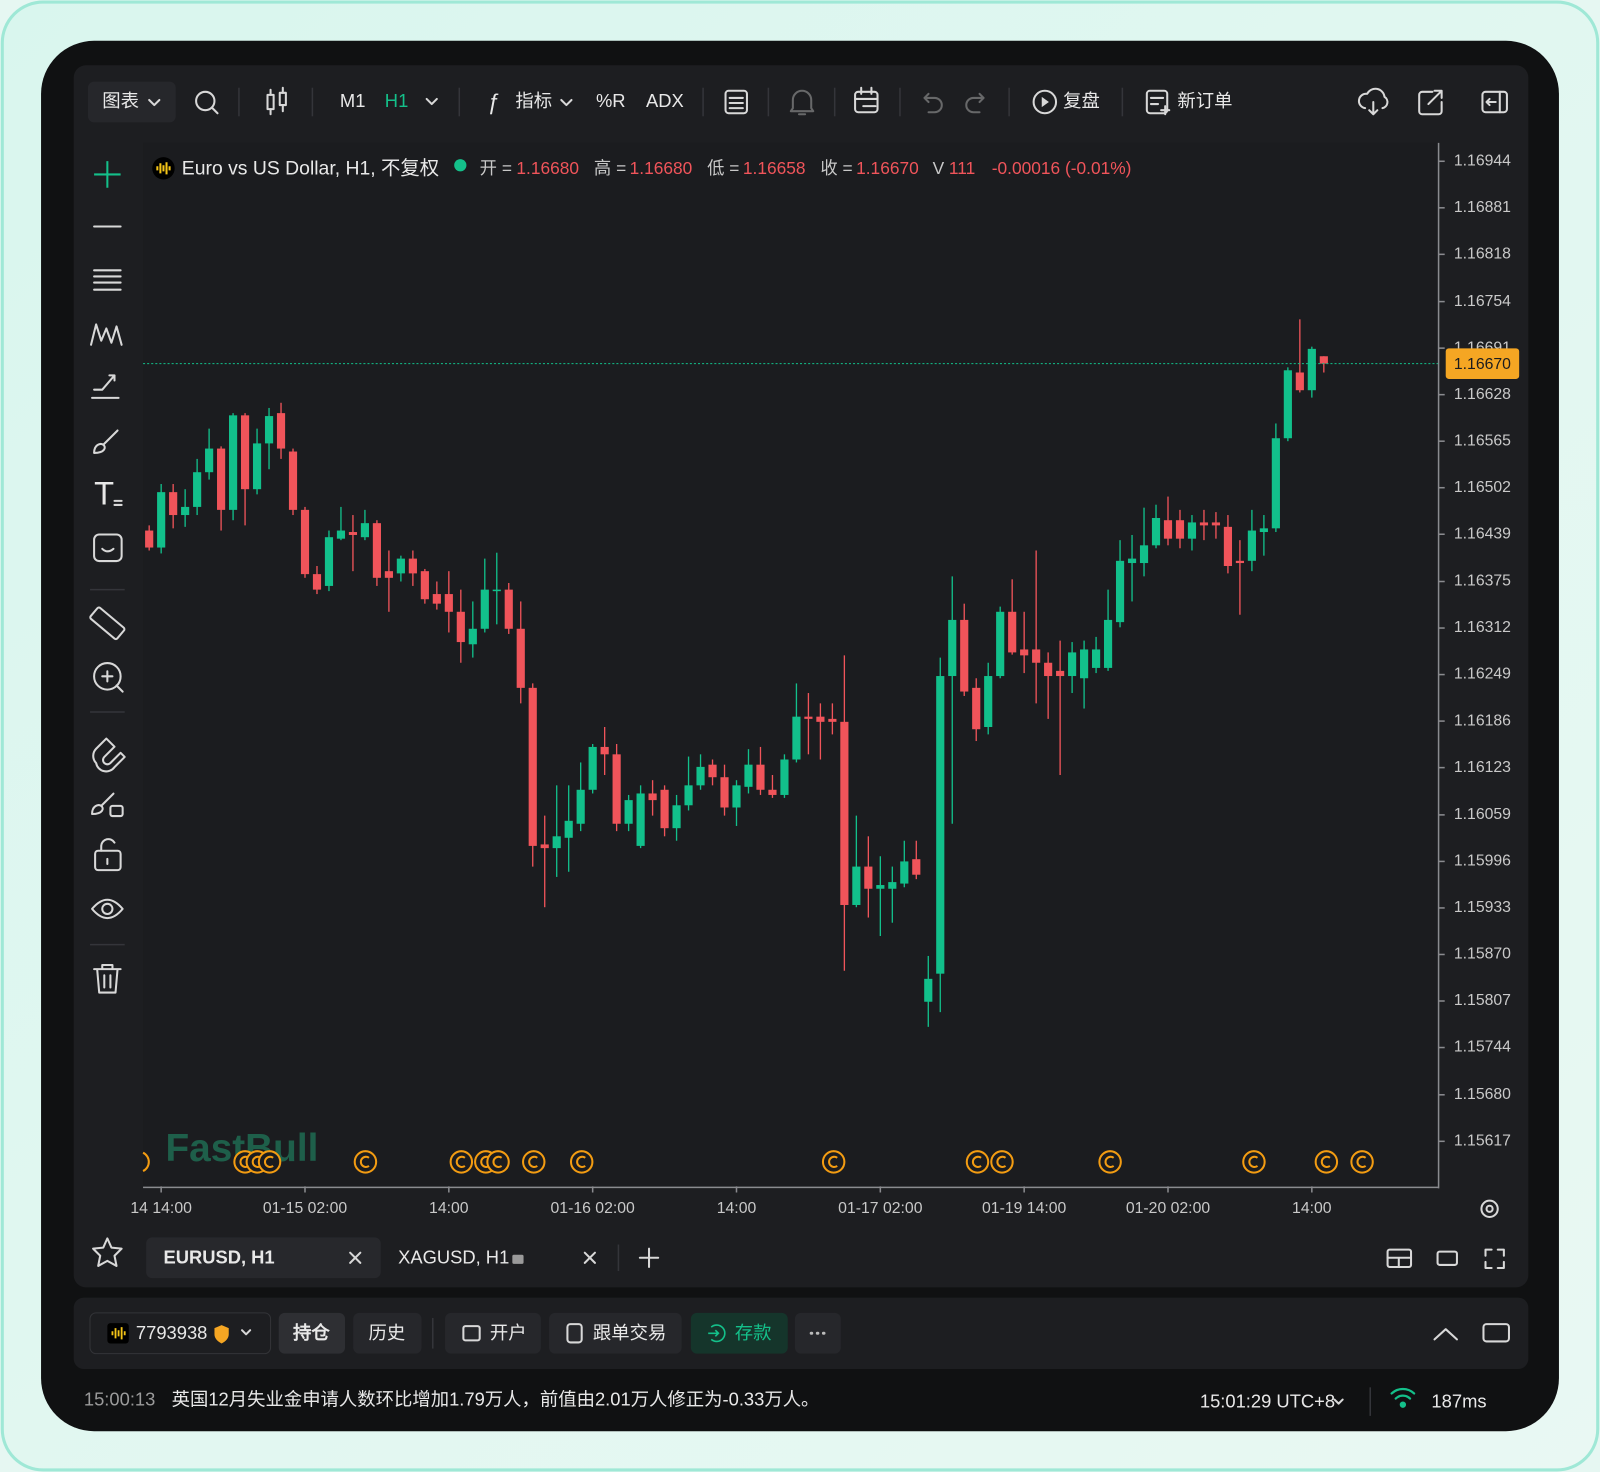 The height and width of the screenshot is (1472, 1600). I want to click on clock: 15:01:29 UTC+8, so click(1267, 1400).